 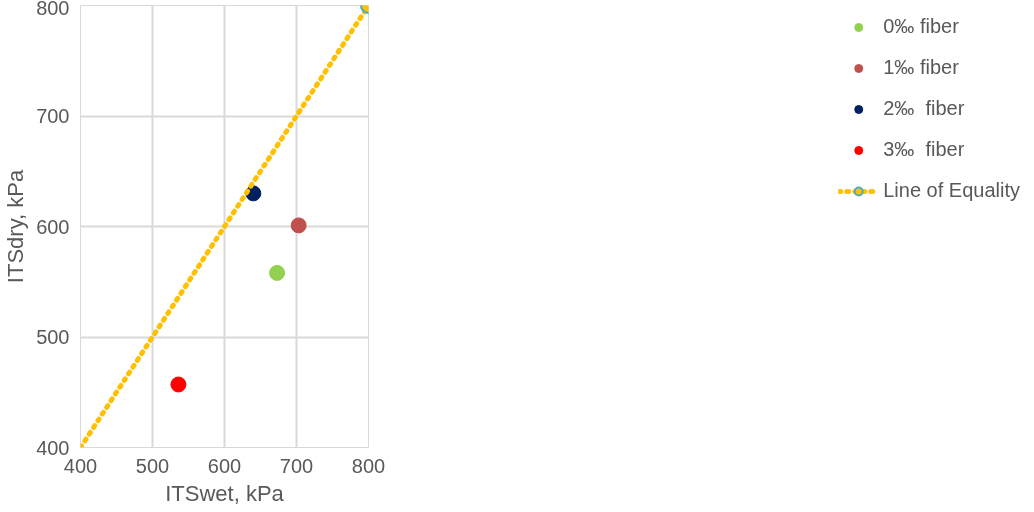 What do you see at coordinates (225, 493) in the screenshot?
I see `x-axis-title: ITSwet, kPa` at bounding box center [225, 493].